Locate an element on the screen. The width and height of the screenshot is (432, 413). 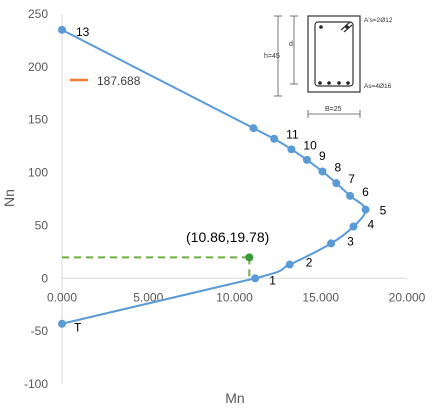
inset-bottom-steel-label: As=4Ø16 is located at coordinates (378, 86).